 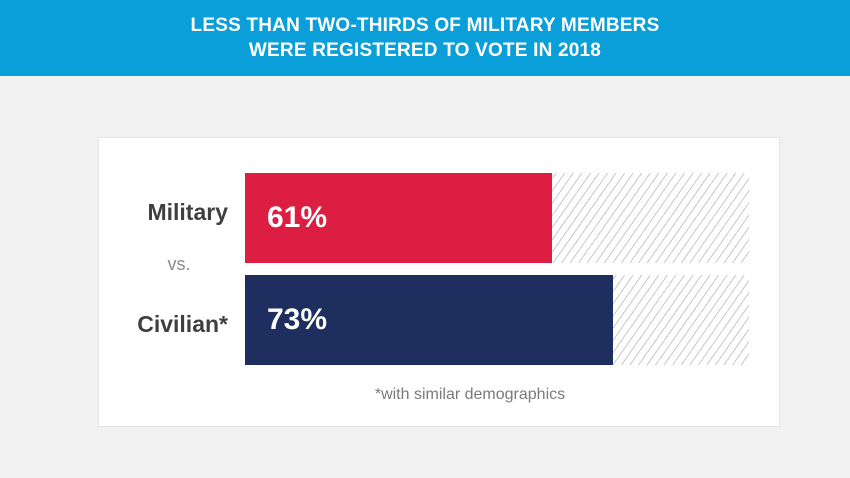 What do you see at coordinates (425, 50) in the screenshot?
I see `chart-title-line-2: WERE REGISTERED TO VOTE IN 2018` at bounding box center [425, 50].